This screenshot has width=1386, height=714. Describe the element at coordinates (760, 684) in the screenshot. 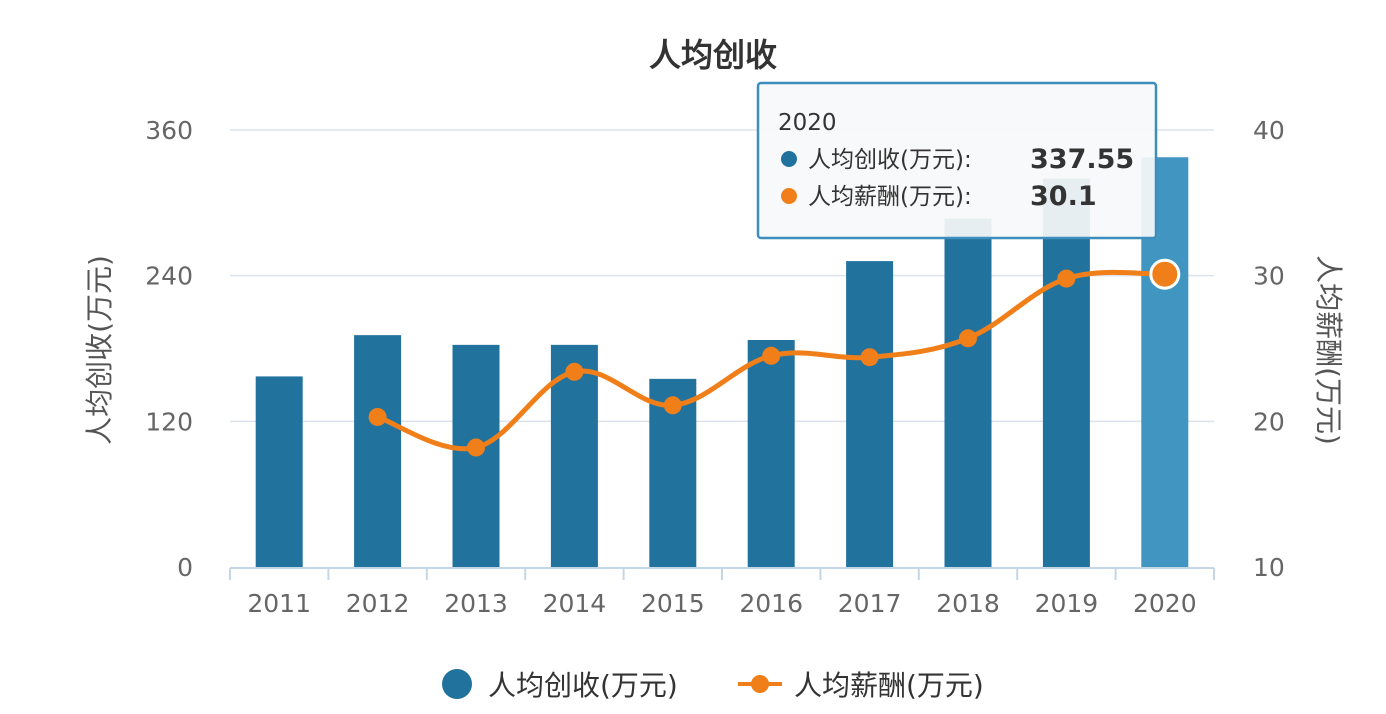

I see `legend-salary-marker` at that location.